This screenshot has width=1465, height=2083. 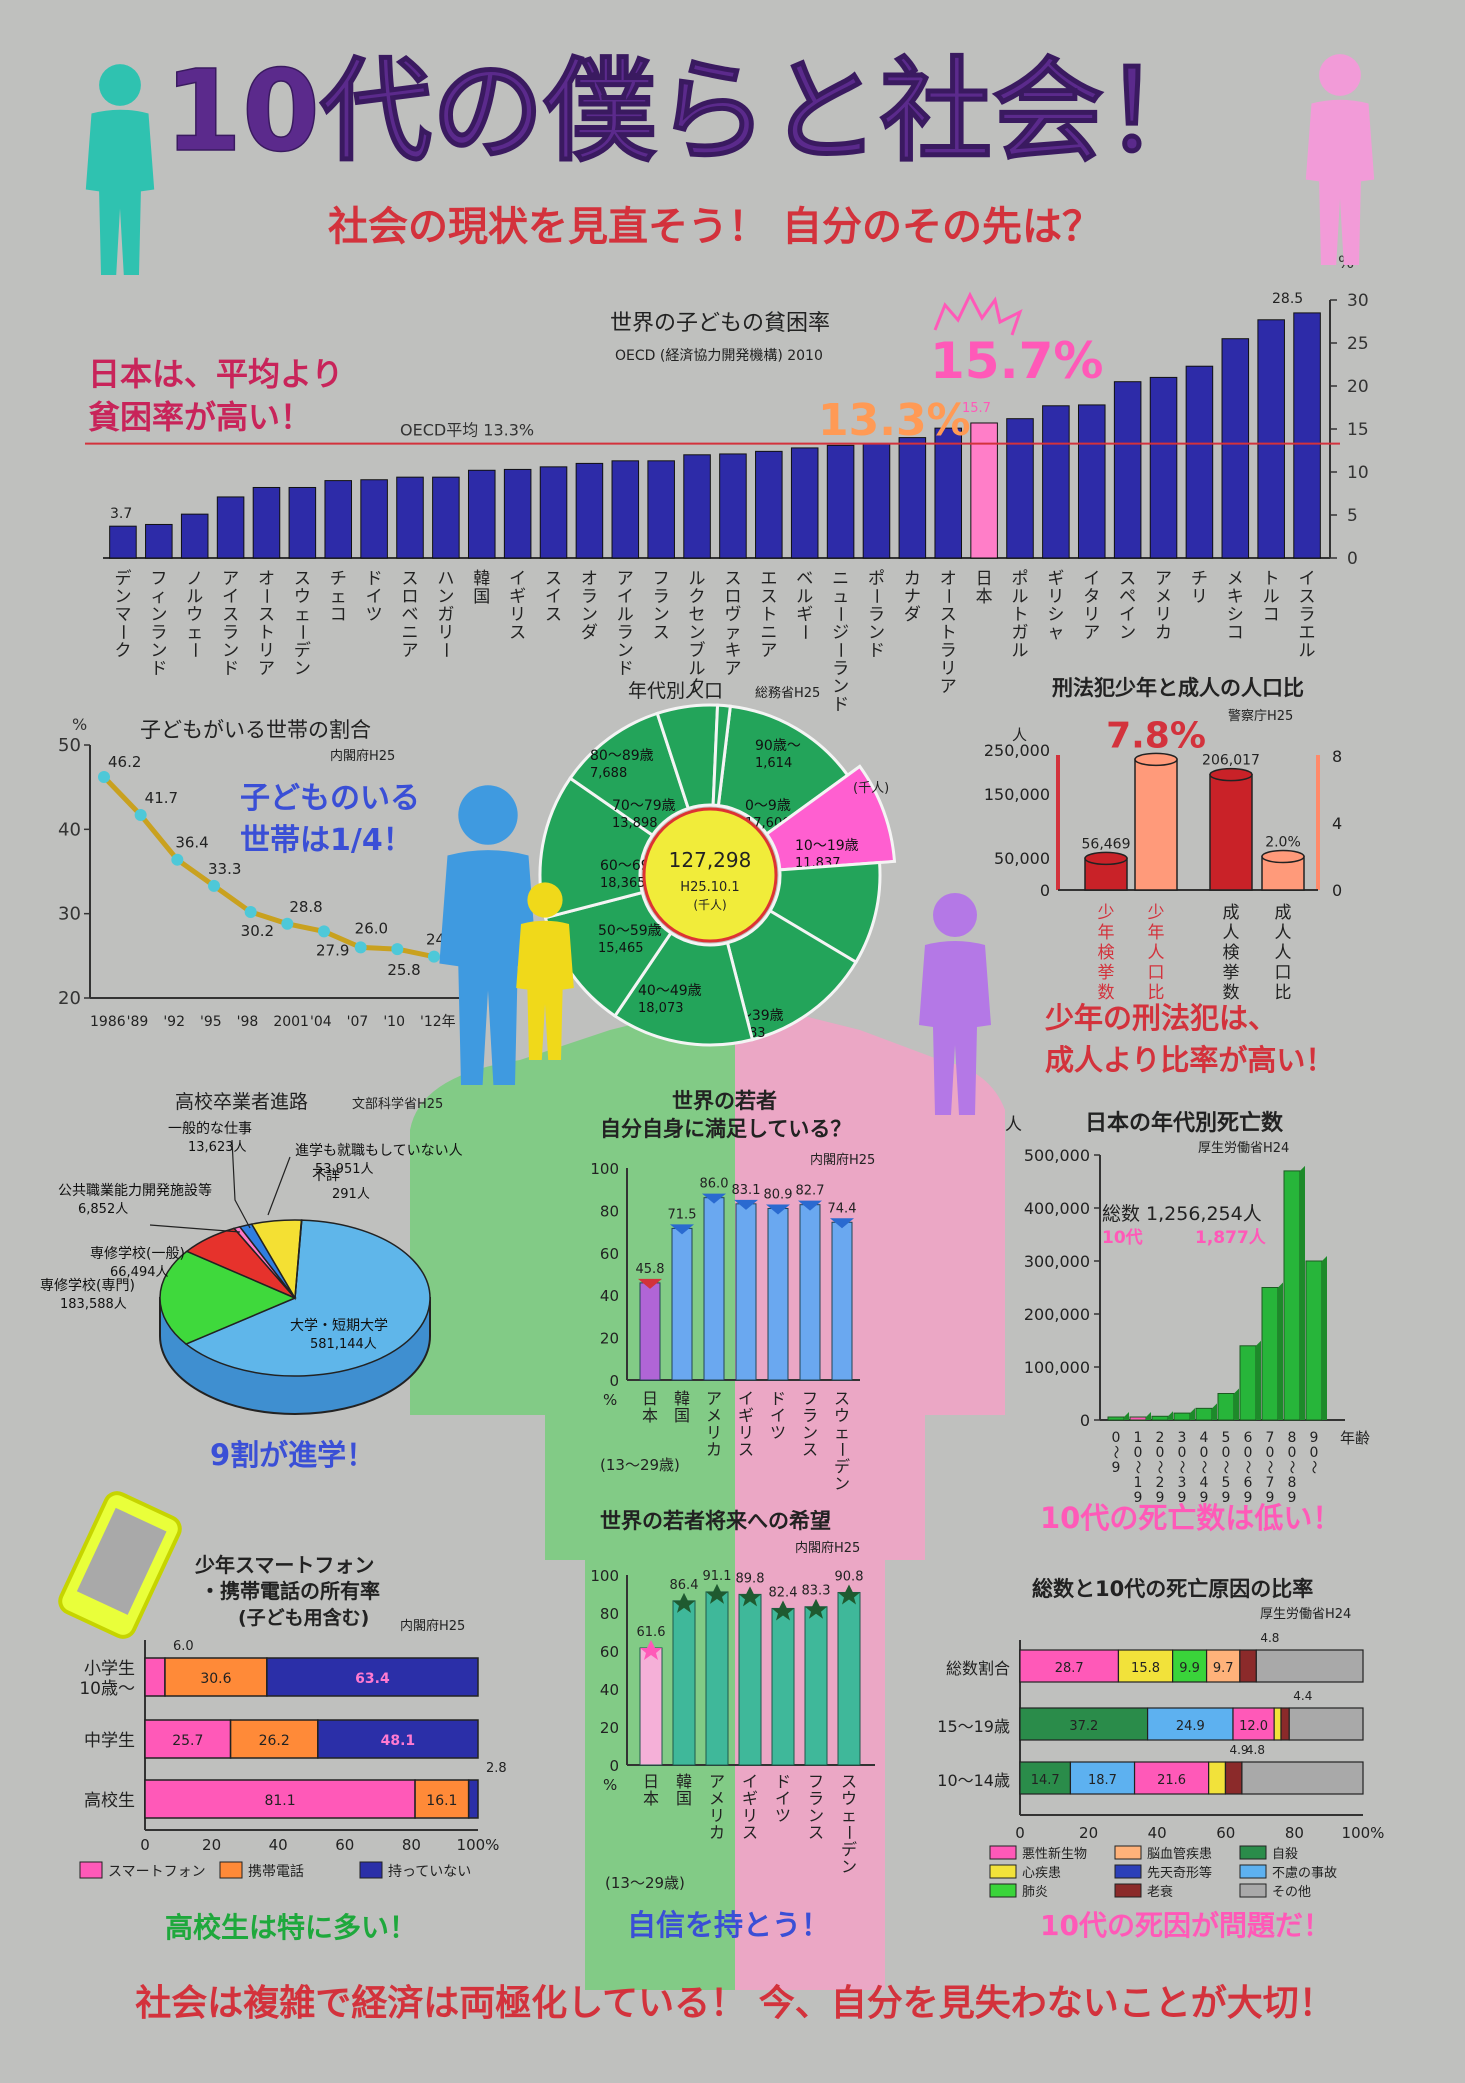 What do you see at coordinates (1271, 597) in the screenshot?
I see `poverty-category-label: トルコ` at bounding box center [1271, 597].